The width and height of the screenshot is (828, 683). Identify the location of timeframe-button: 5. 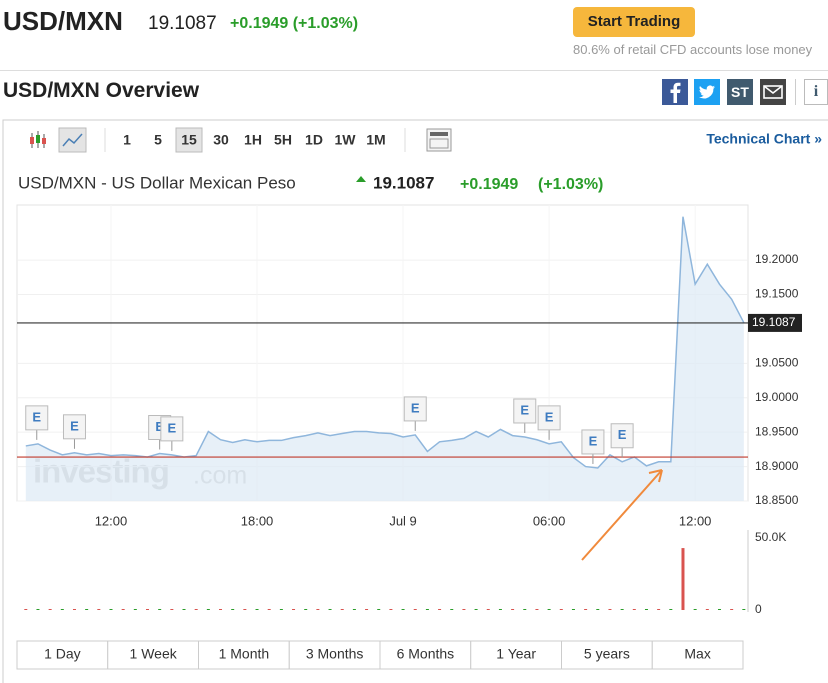
(158, 140).